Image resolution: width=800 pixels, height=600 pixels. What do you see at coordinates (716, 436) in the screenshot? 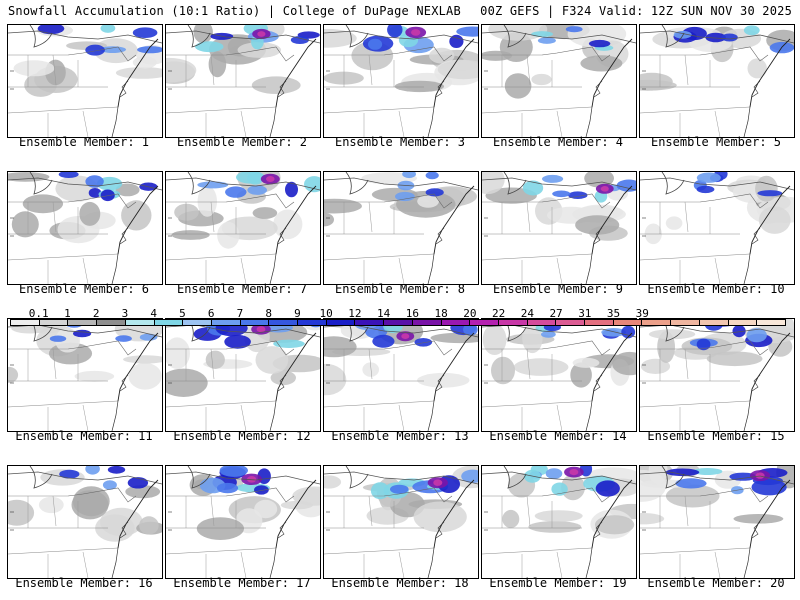
I see `ensemble-member-label: Ensemble Member: 15` at bounding box center [716, 436].